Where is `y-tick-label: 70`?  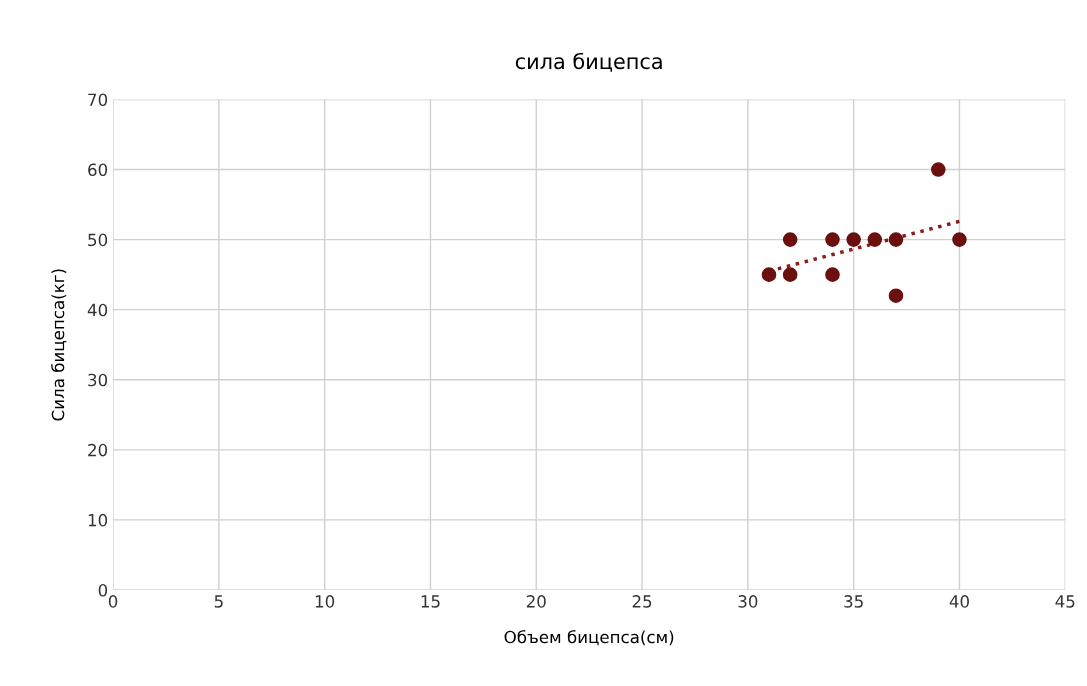
y-tick-label: 70 is located at coordinates (98, 100).